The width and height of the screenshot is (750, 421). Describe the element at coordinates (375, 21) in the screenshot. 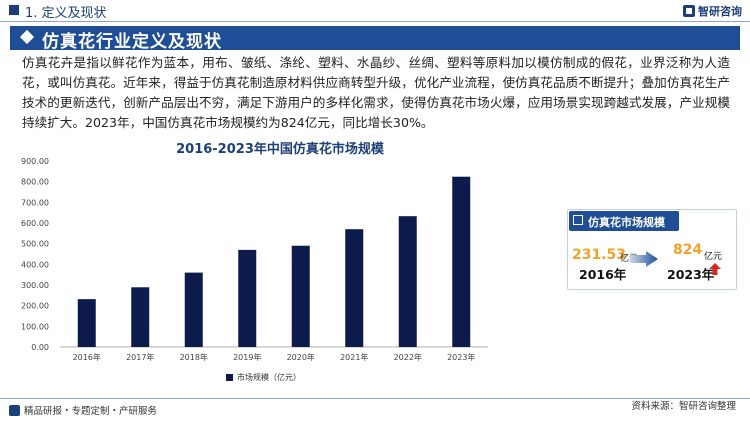

I see `top-divider` at that location.